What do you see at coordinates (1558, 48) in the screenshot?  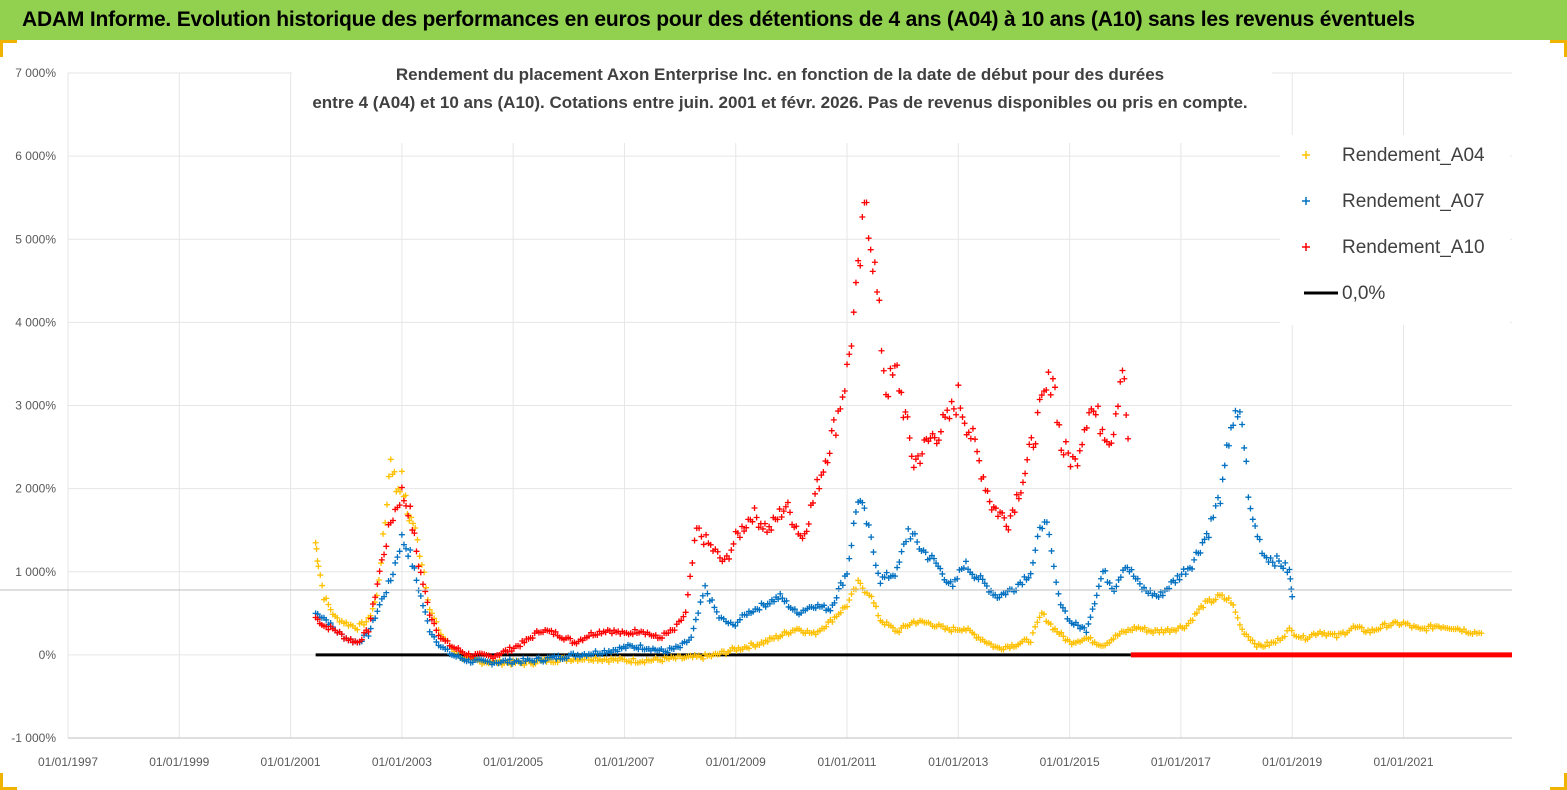 I see `frame-corner-tr` at bounding box center [1558, 48].